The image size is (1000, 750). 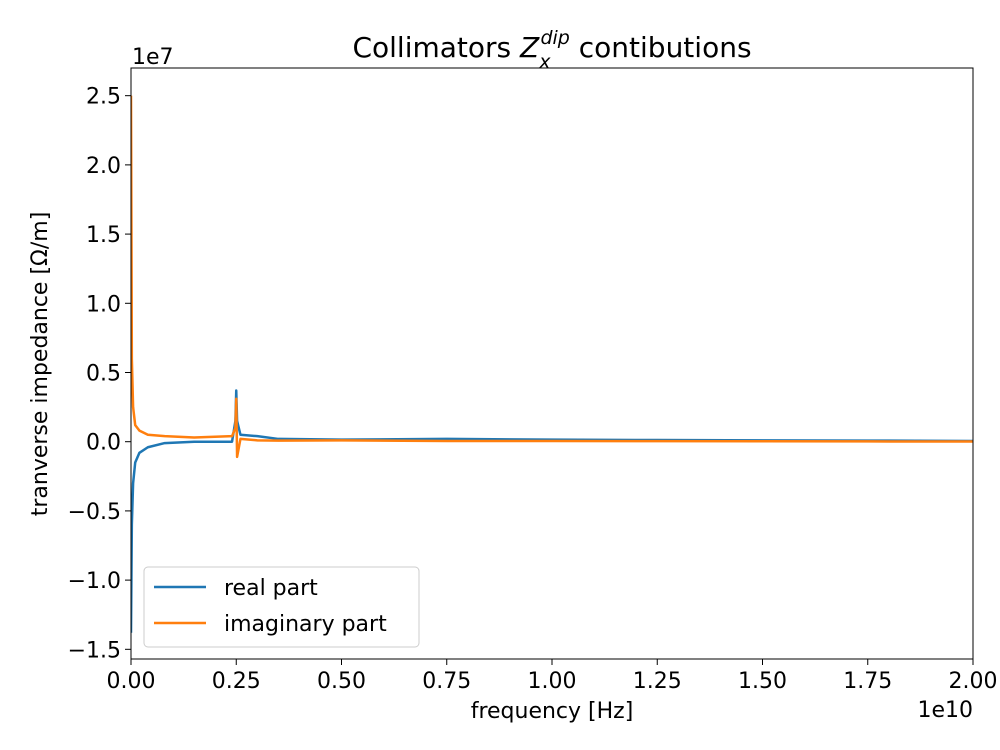 What do you see at coordinates (867, 681) in the screenshot?
I see `x-tick-label: 1.75` at bounding box center [867, 681].